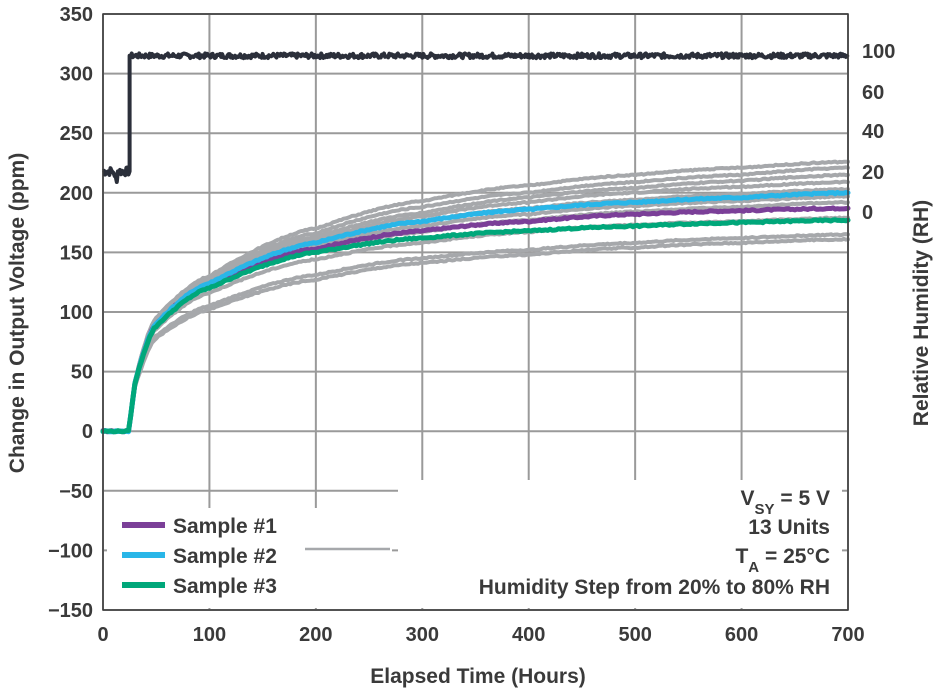 The width and height of the screenshot is (945, 693). I want to click on y2-tick-label: 20, so click(873, 173).